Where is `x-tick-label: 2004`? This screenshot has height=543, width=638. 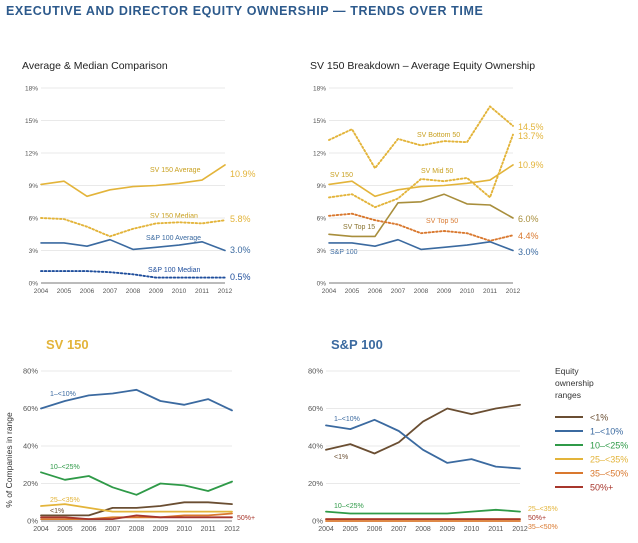 x-tick-label: 2004 is located at coordinates (41, 291).